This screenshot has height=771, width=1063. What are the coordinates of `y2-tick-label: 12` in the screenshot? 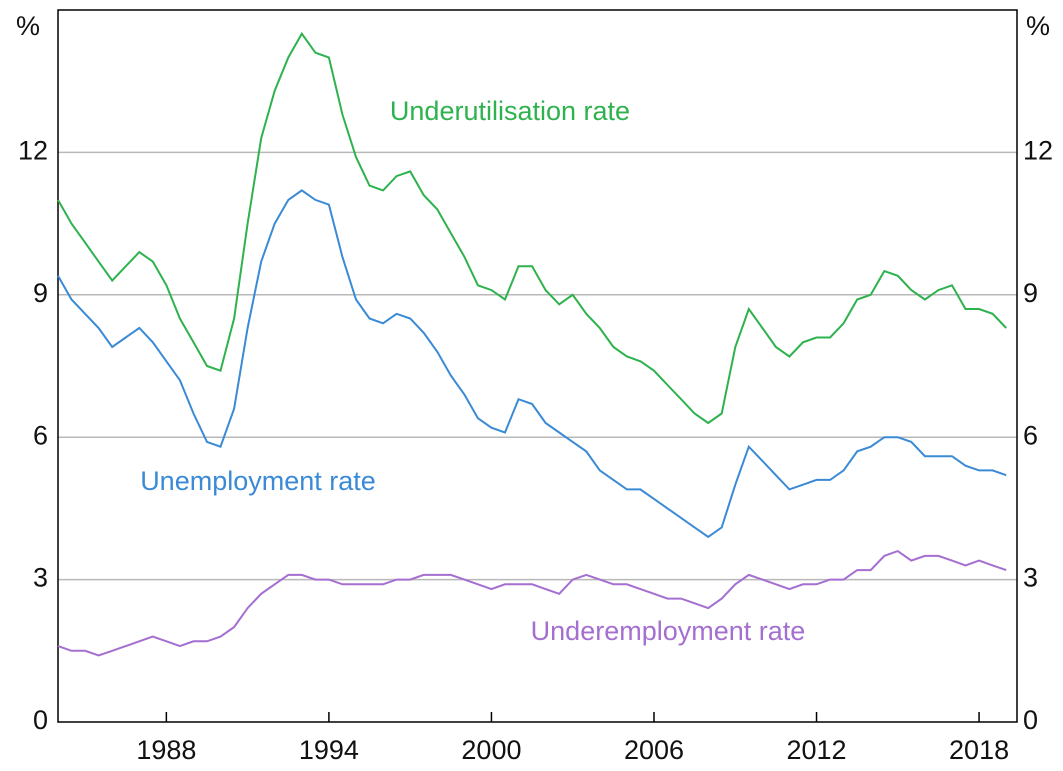 It's located at (1038, 151).